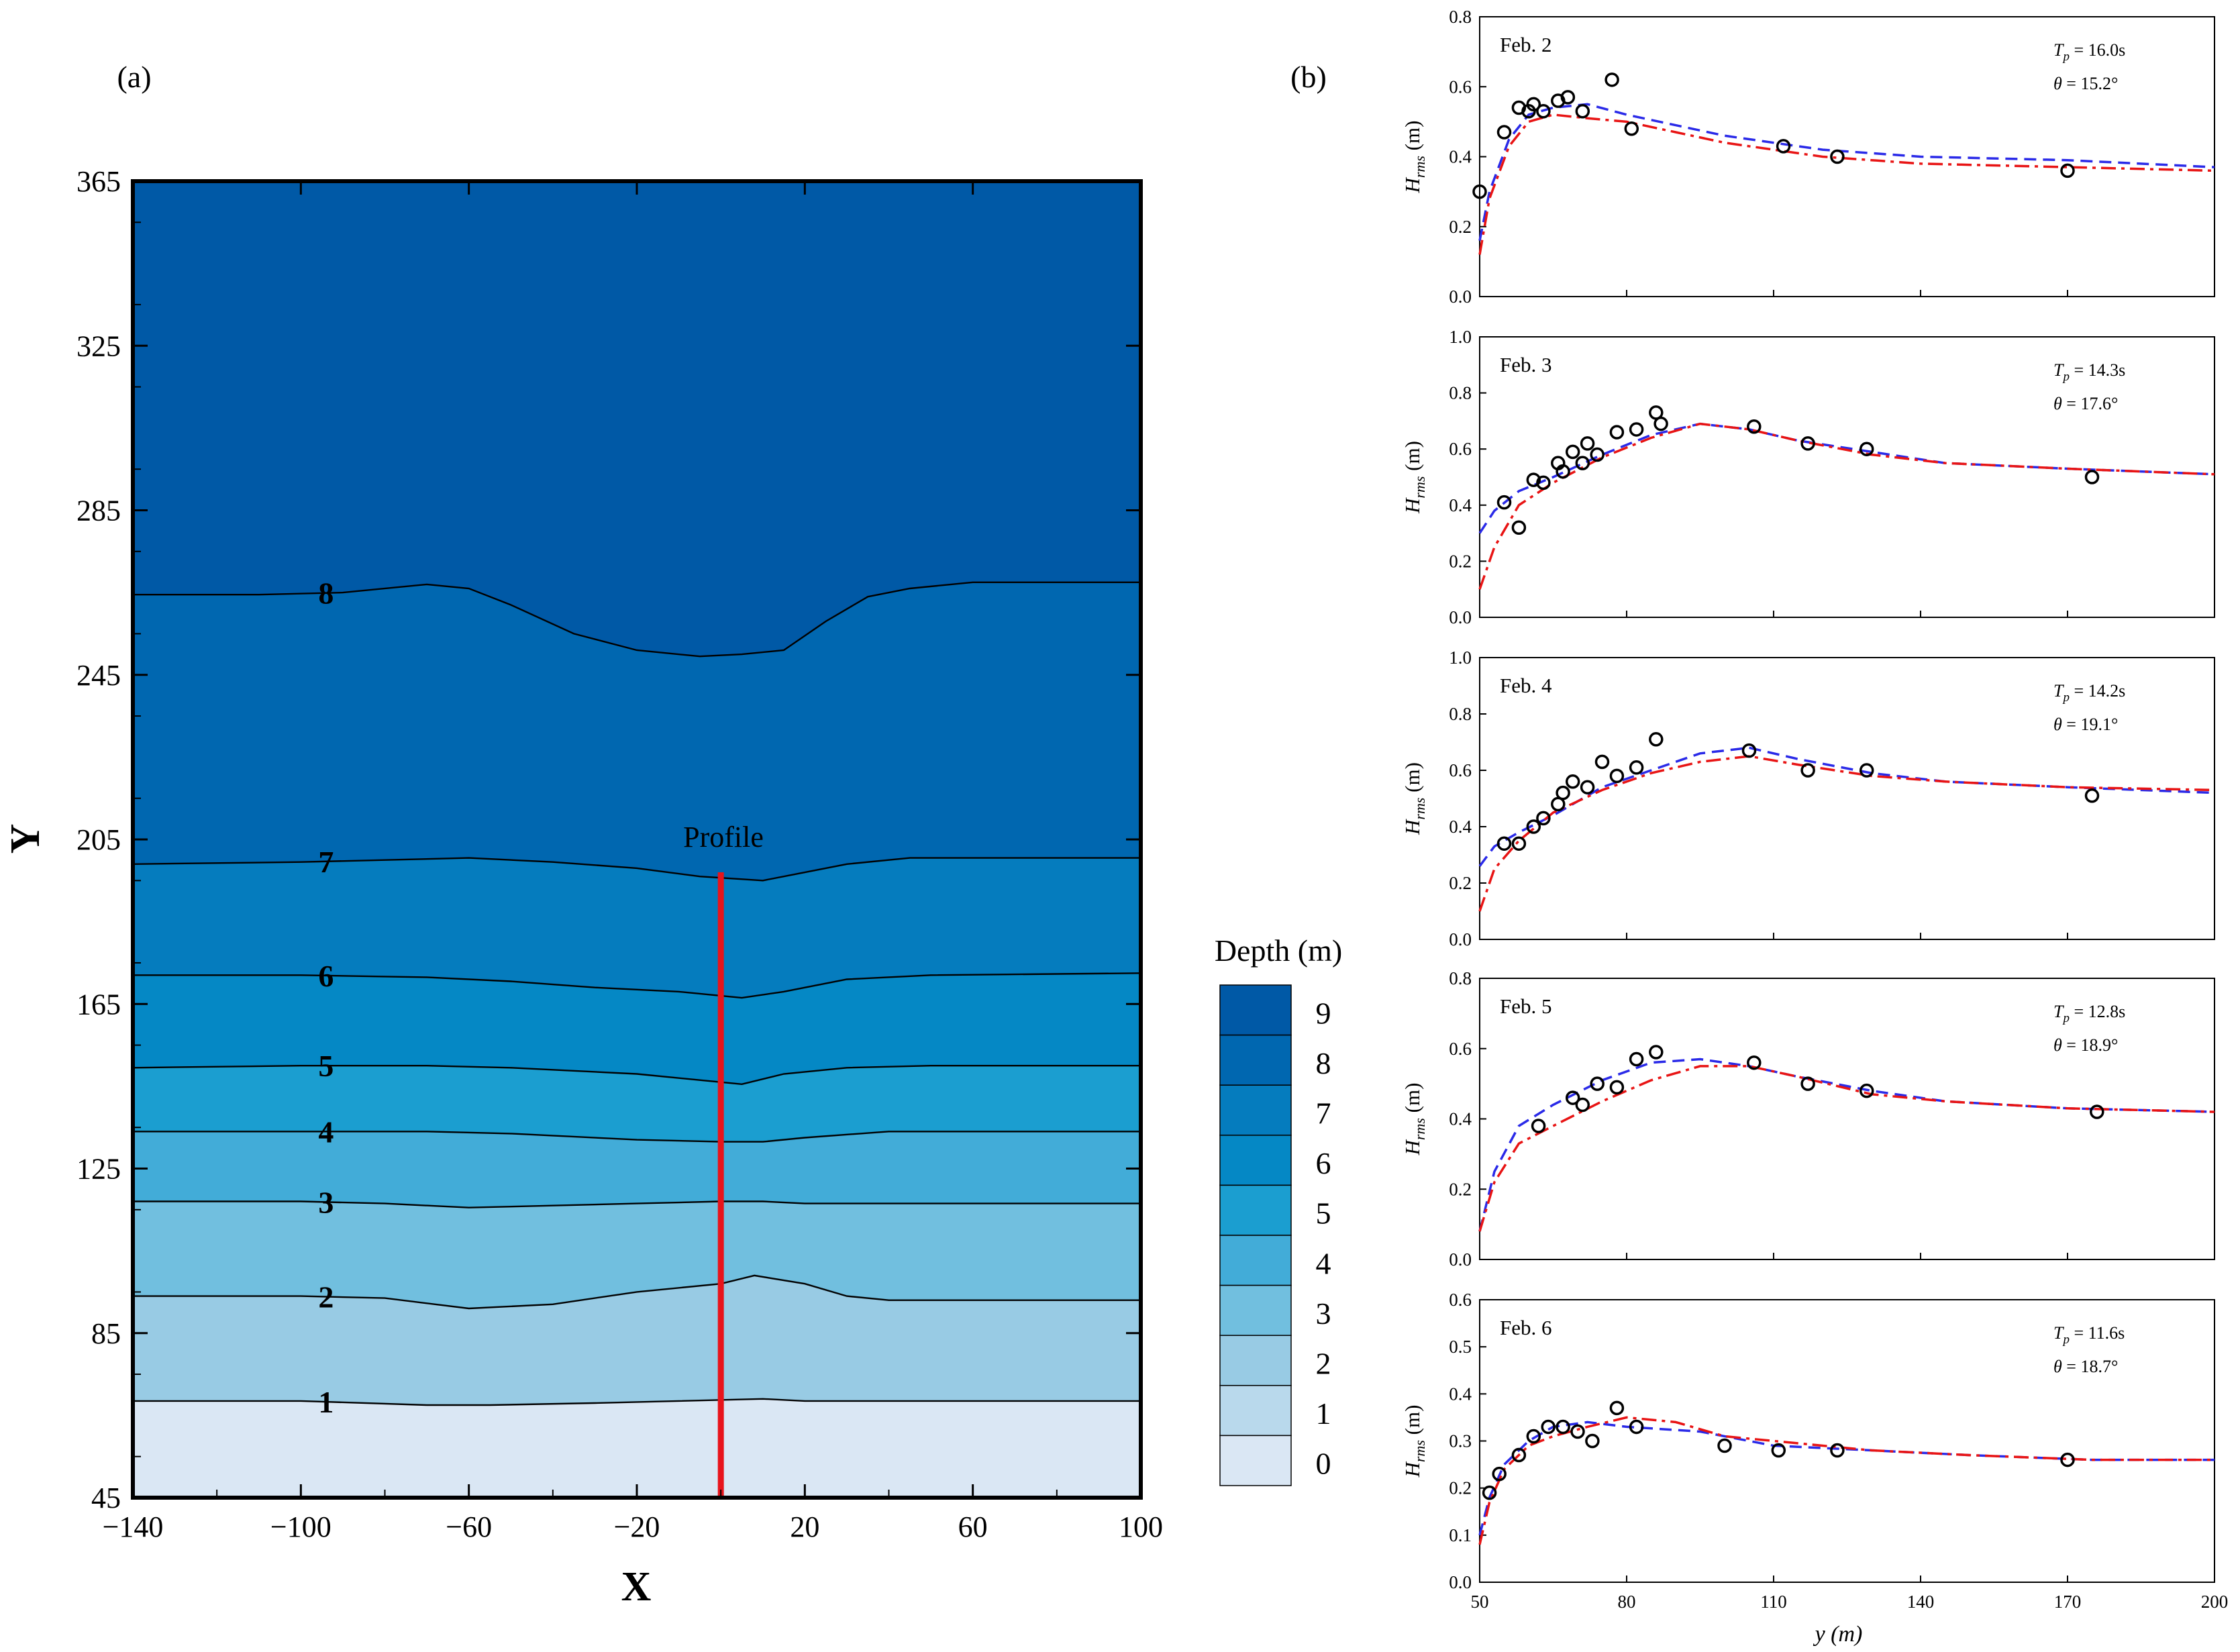 This screenshot has width=2240, height=1652. What do you see at coordinates (326, 593) in the screenshot?
I see `contour-label: 8` at bounding box center [326, 593].